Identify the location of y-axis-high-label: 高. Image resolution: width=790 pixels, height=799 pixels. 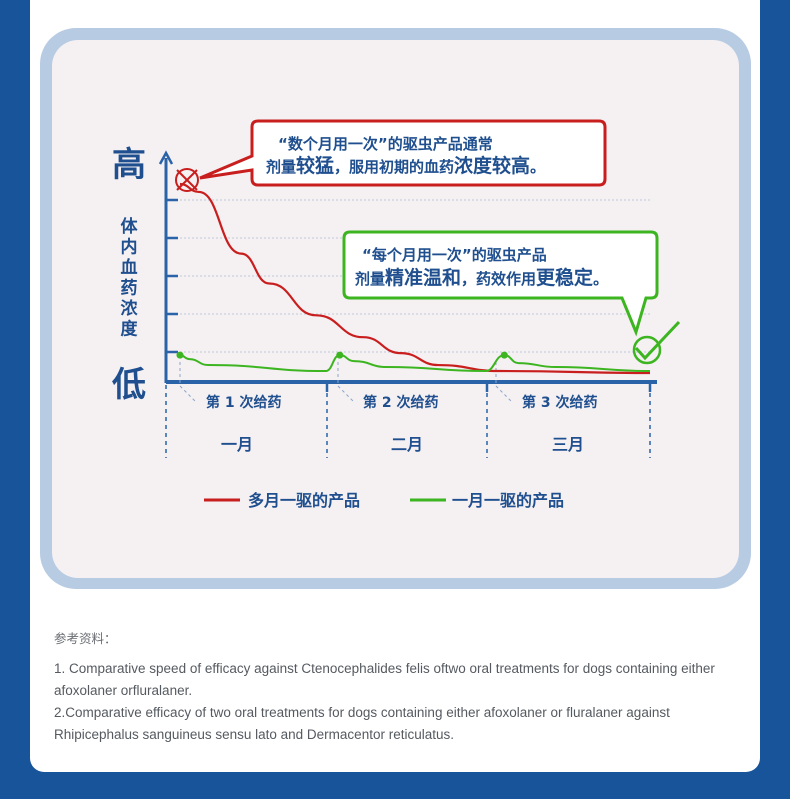
(129, 165).